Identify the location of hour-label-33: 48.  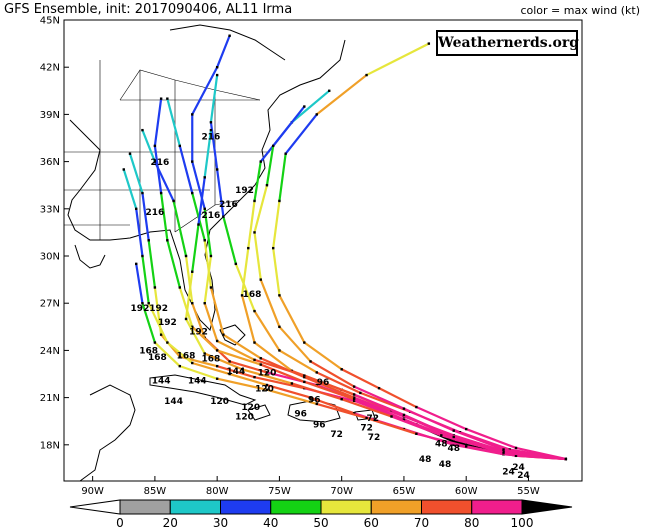
(453, 449).